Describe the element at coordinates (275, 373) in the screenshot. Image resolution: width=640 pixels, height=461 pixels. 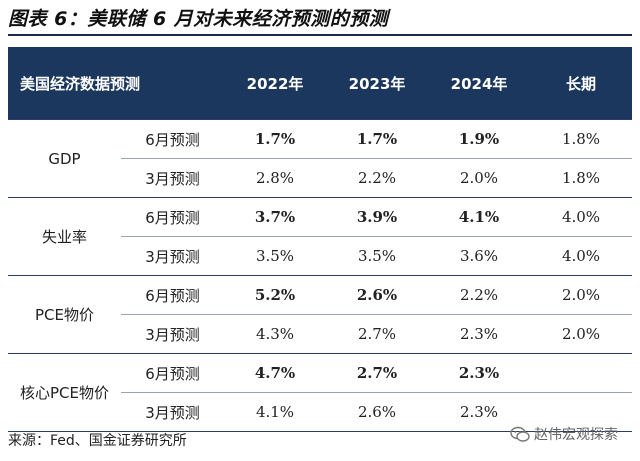
I see `value-cell-2022: 4.7%` at that location.